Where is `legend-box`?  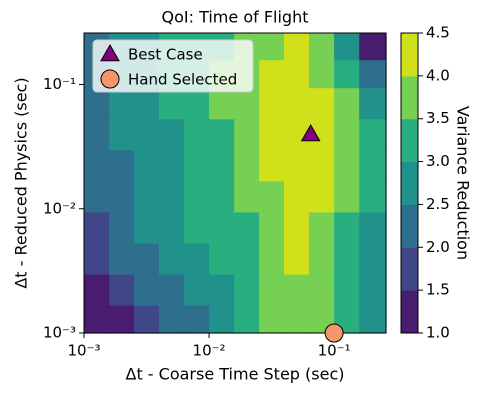 legend-box is located at coordinates (173, 66).